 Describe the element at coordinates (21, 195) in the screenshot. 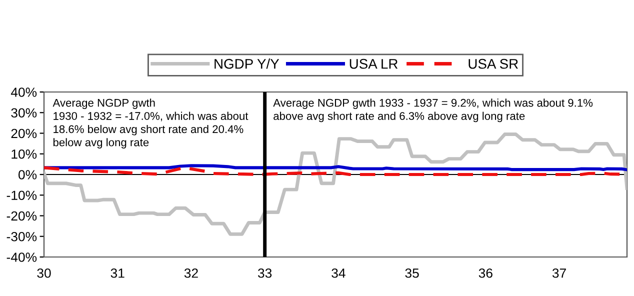

I see `y-tick-label: -10%` at that location.